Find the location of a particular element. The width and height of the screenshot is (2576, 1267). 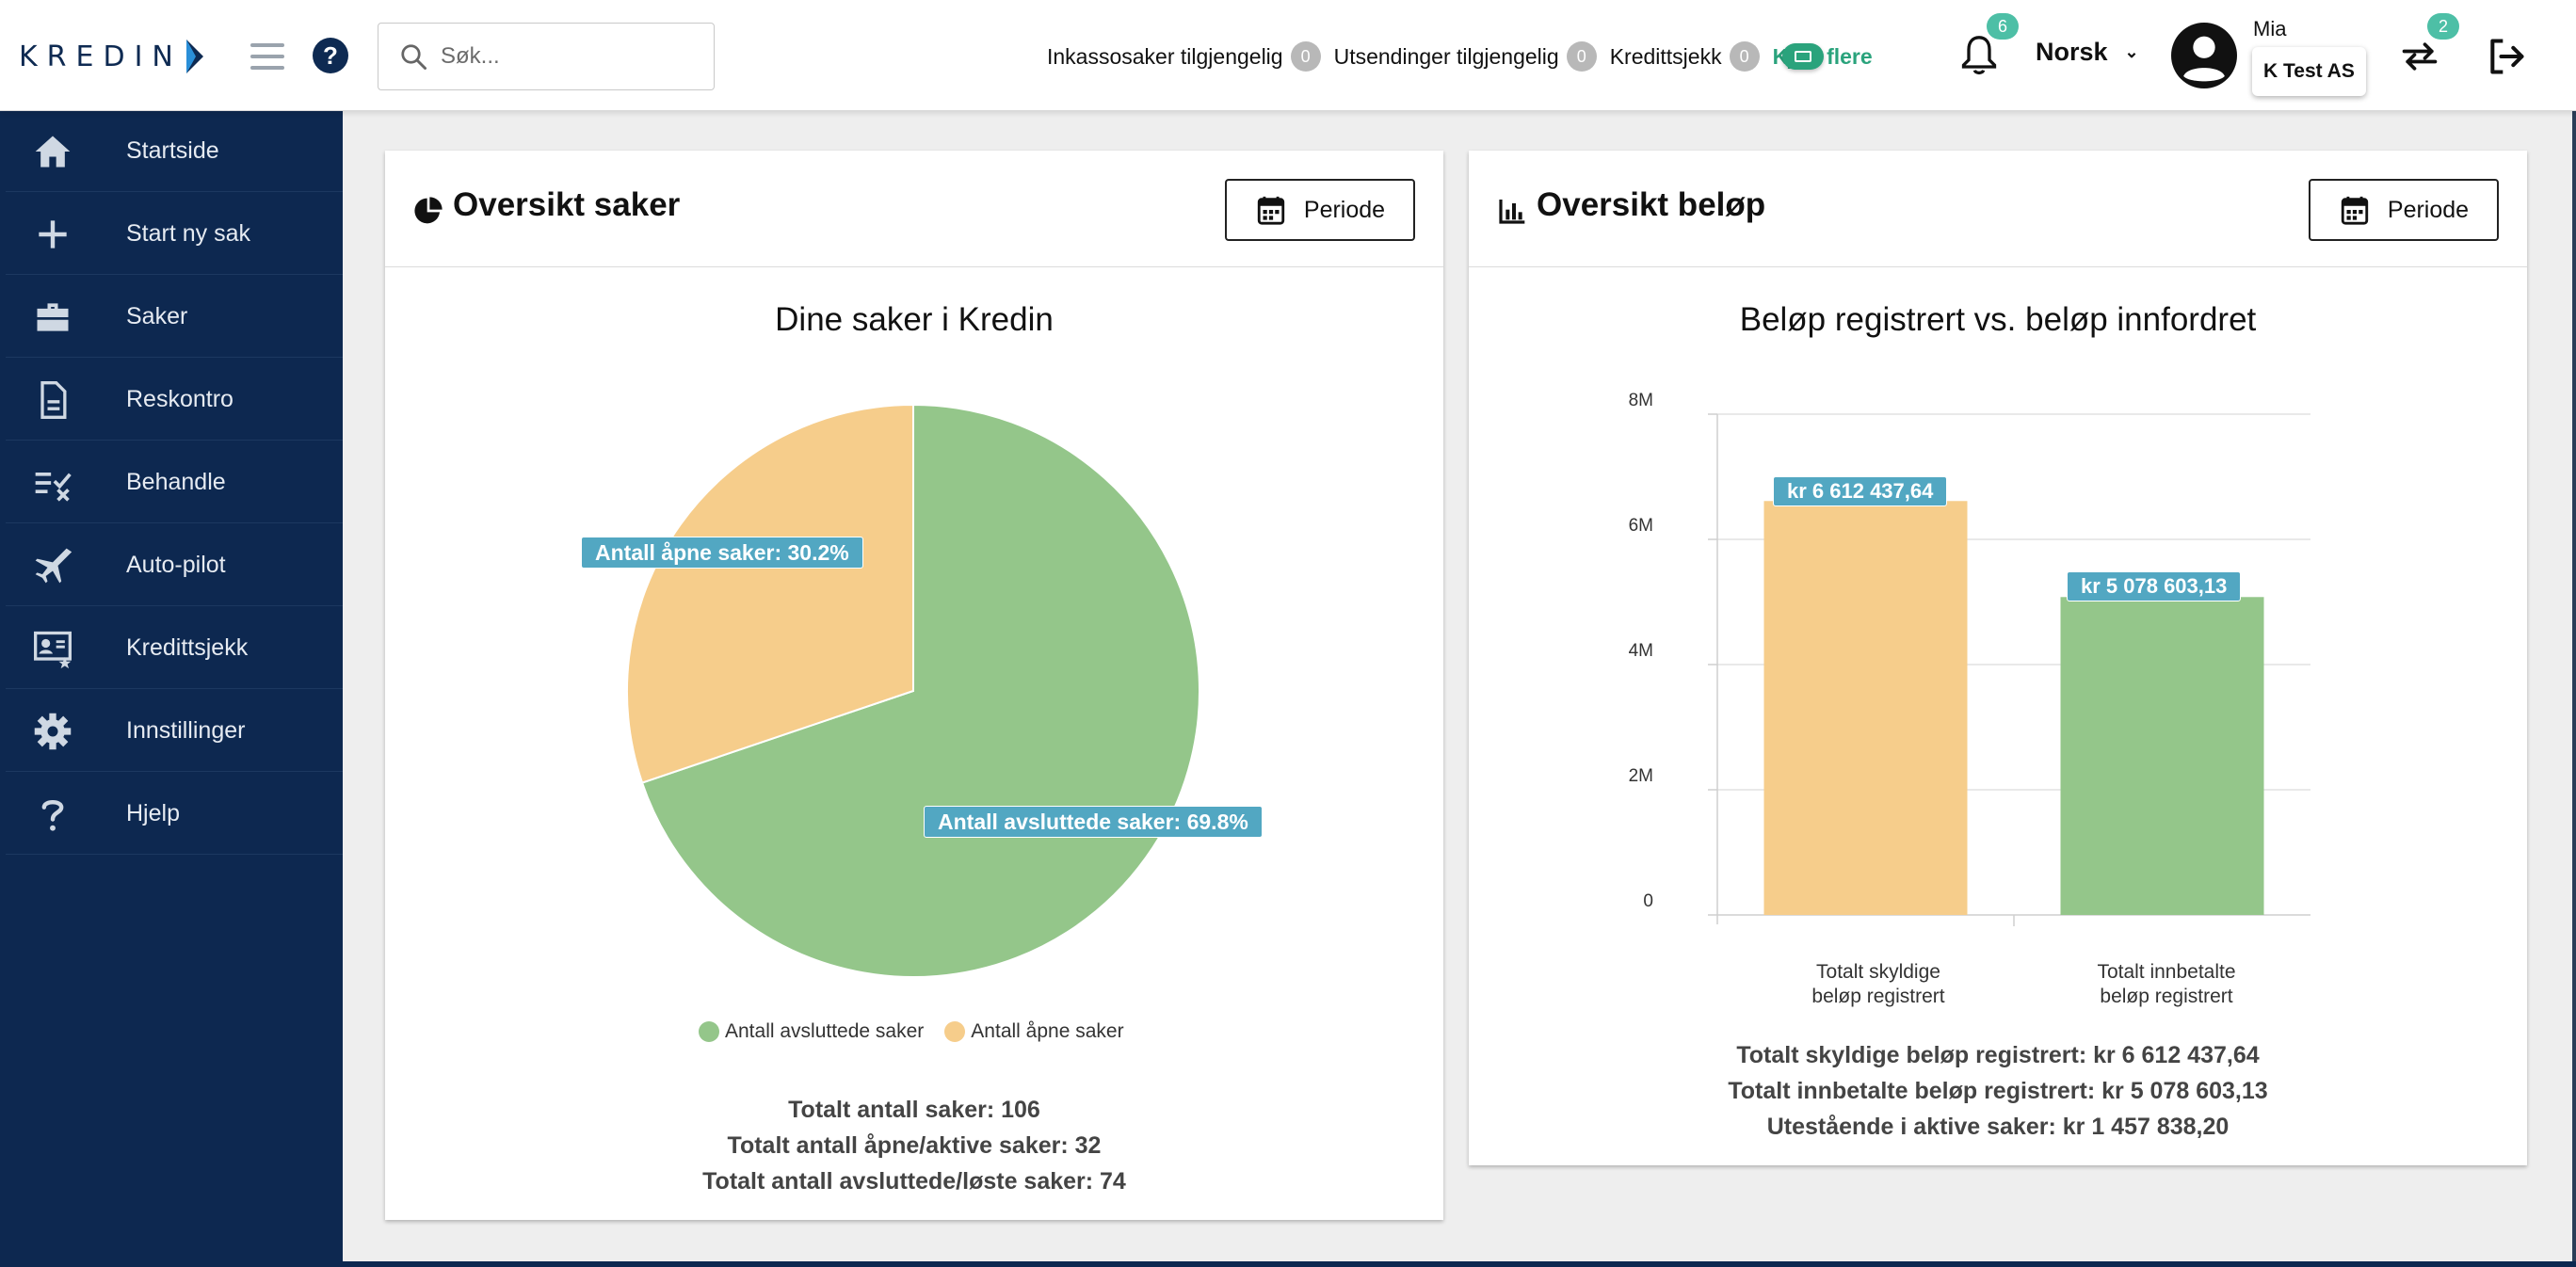

y-tick-label: 0 is located at coordinates (1648, 901).